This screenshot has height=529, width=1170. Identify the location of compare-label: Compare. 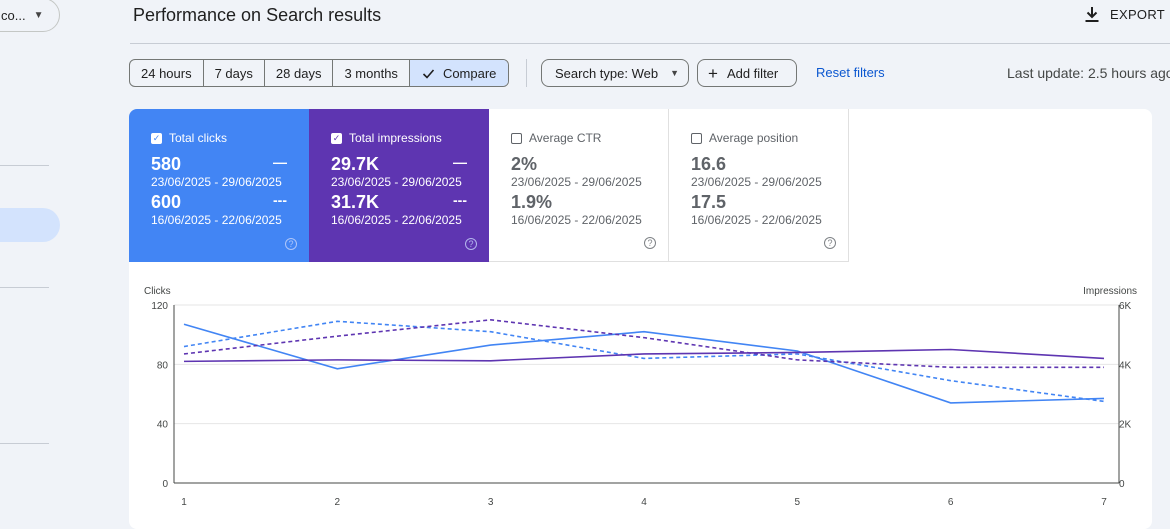
(469, 73).